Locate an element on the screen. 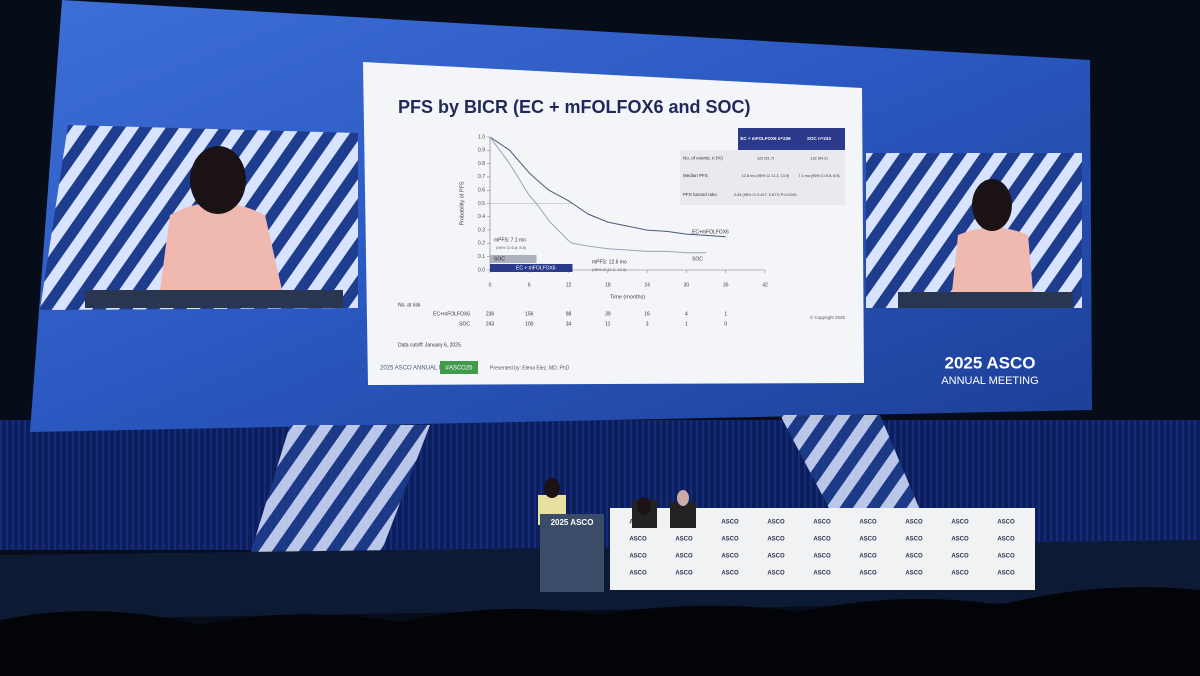 The image size is (1200, 676). annotation: (95% CI 6.8, 8.5) is located at coordinates (511, 247).